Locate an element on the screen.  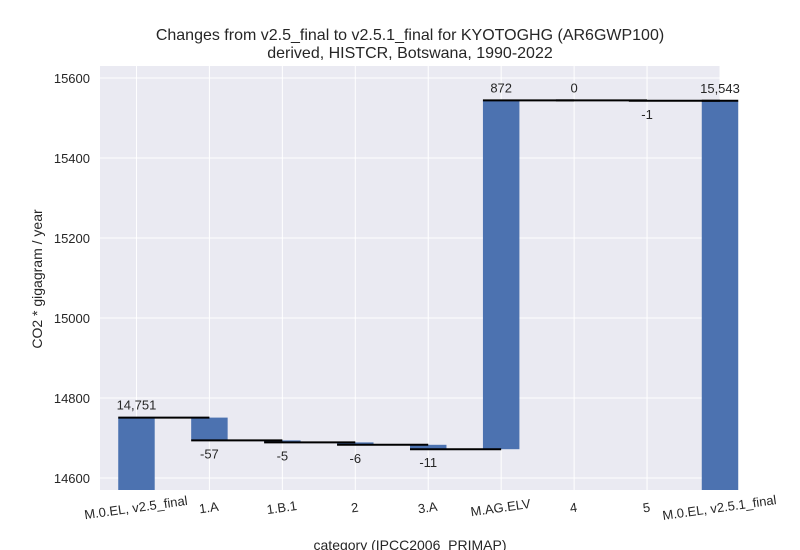
x-tick-label: M.0.EL, v2.5_final is located at coordinates (135, 507).